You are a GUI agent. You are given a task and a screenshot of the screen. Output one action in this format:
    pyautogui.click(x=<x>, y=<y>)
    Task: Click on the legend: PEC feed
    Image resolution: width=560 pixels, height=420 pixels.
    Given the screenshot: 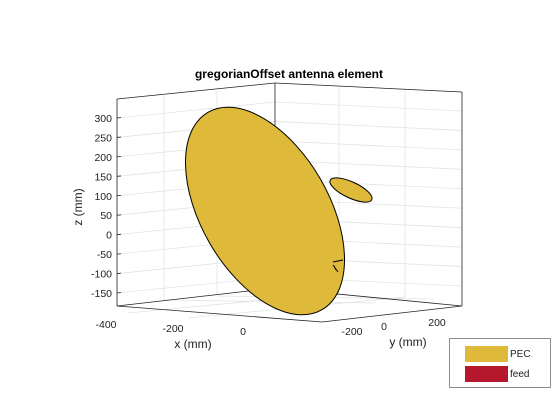 What is the action you would take?
    pyautogui.click(x=500, y=363)
    